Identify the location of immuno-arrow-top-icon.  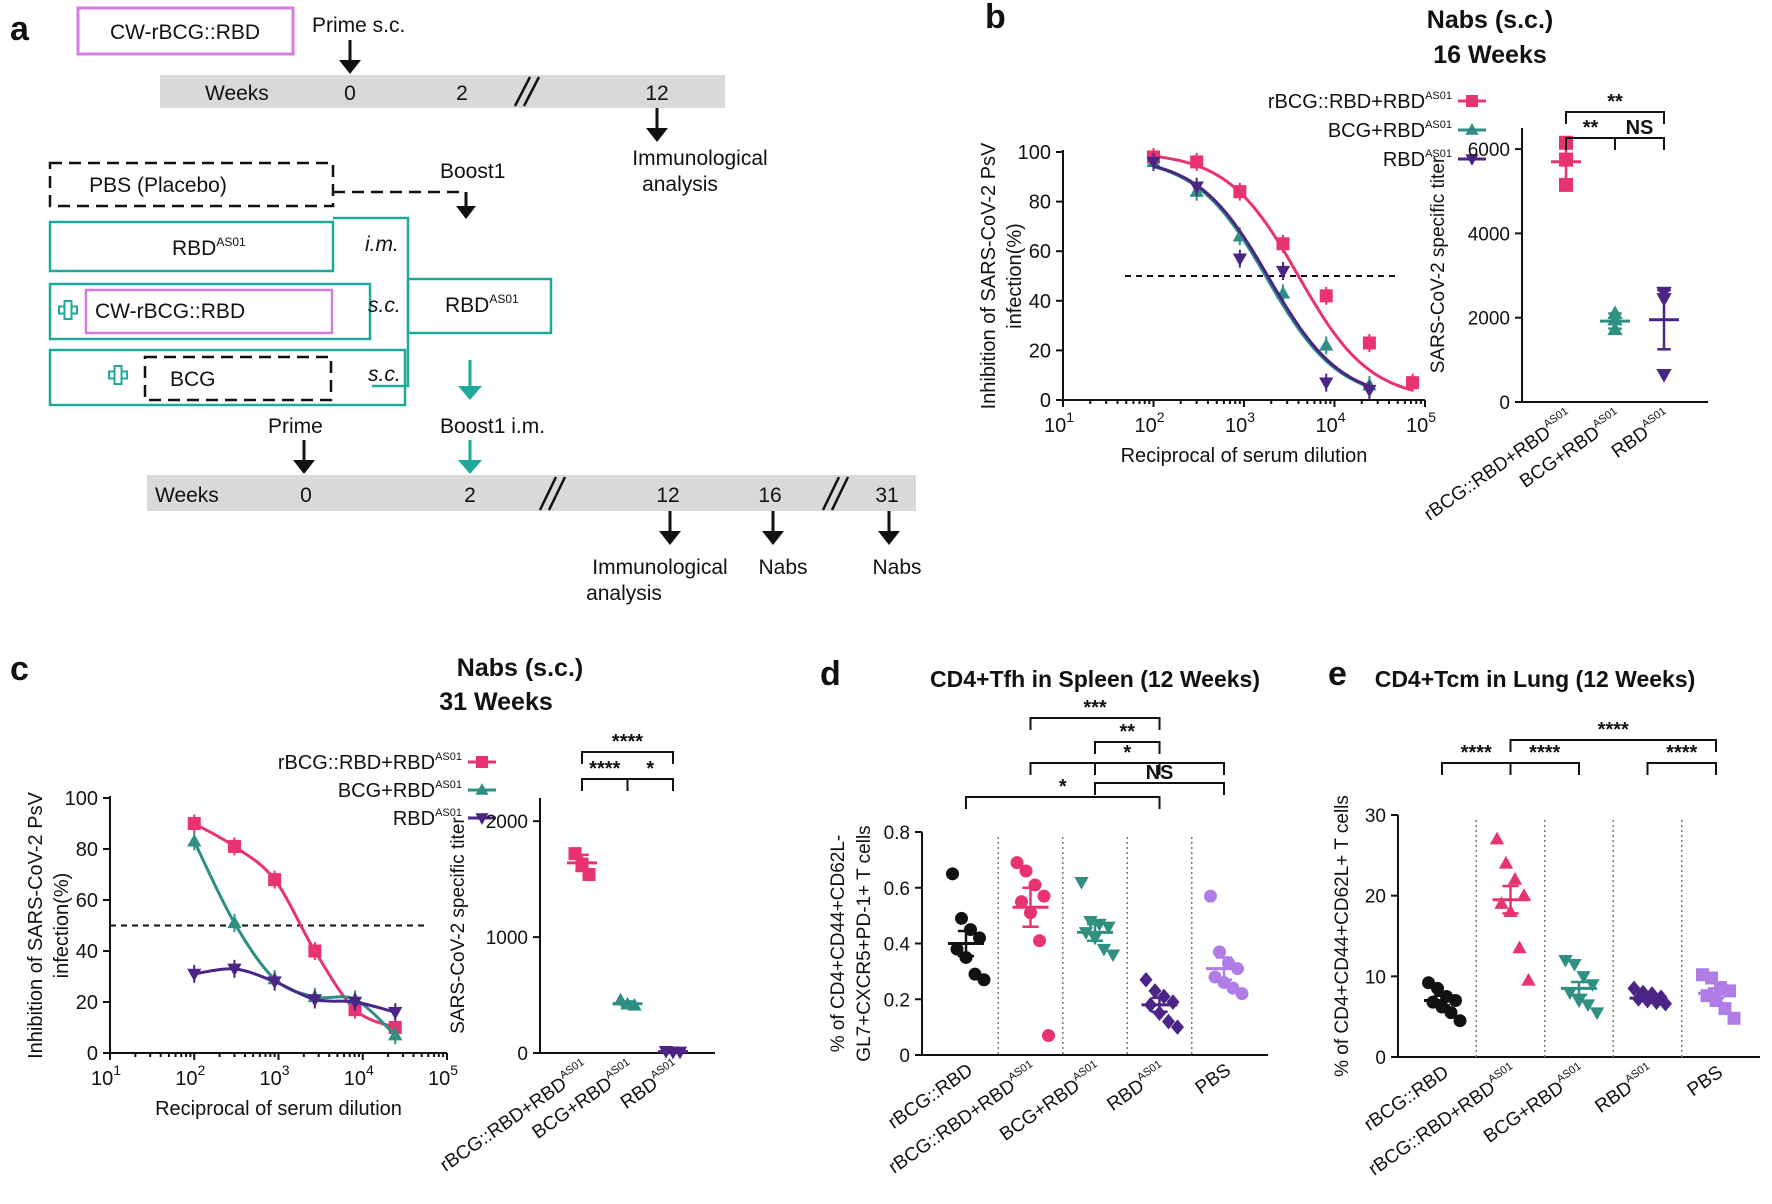
(657, 135).